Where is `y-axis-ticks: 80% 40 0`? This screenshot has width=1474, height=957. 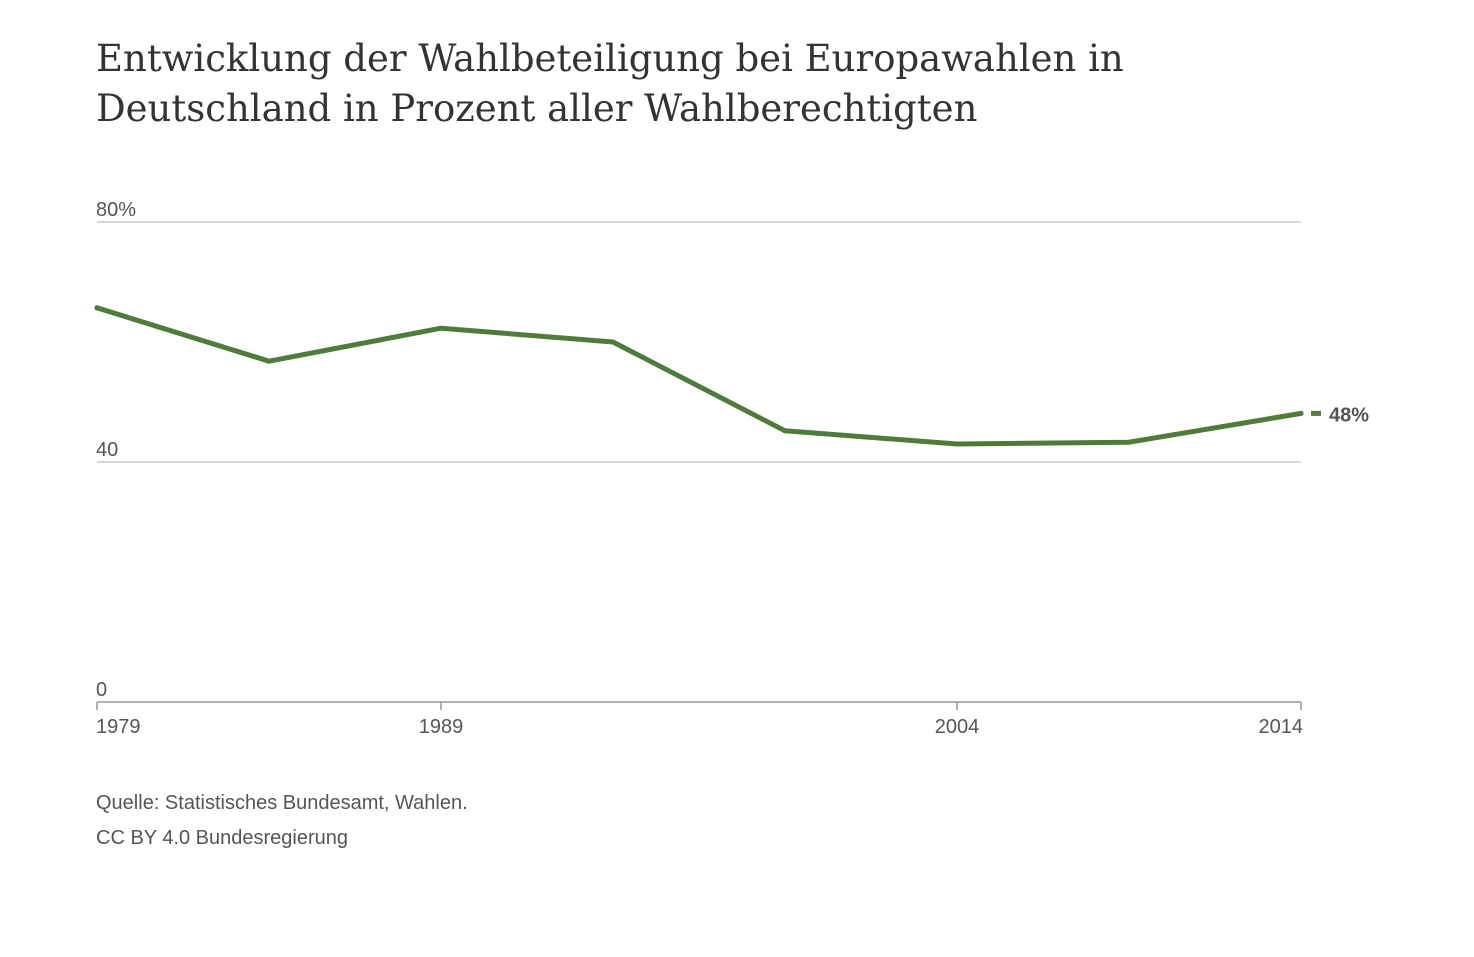
y-axis-ticks: 80% 40 0 is located at coordinates (116, 450).